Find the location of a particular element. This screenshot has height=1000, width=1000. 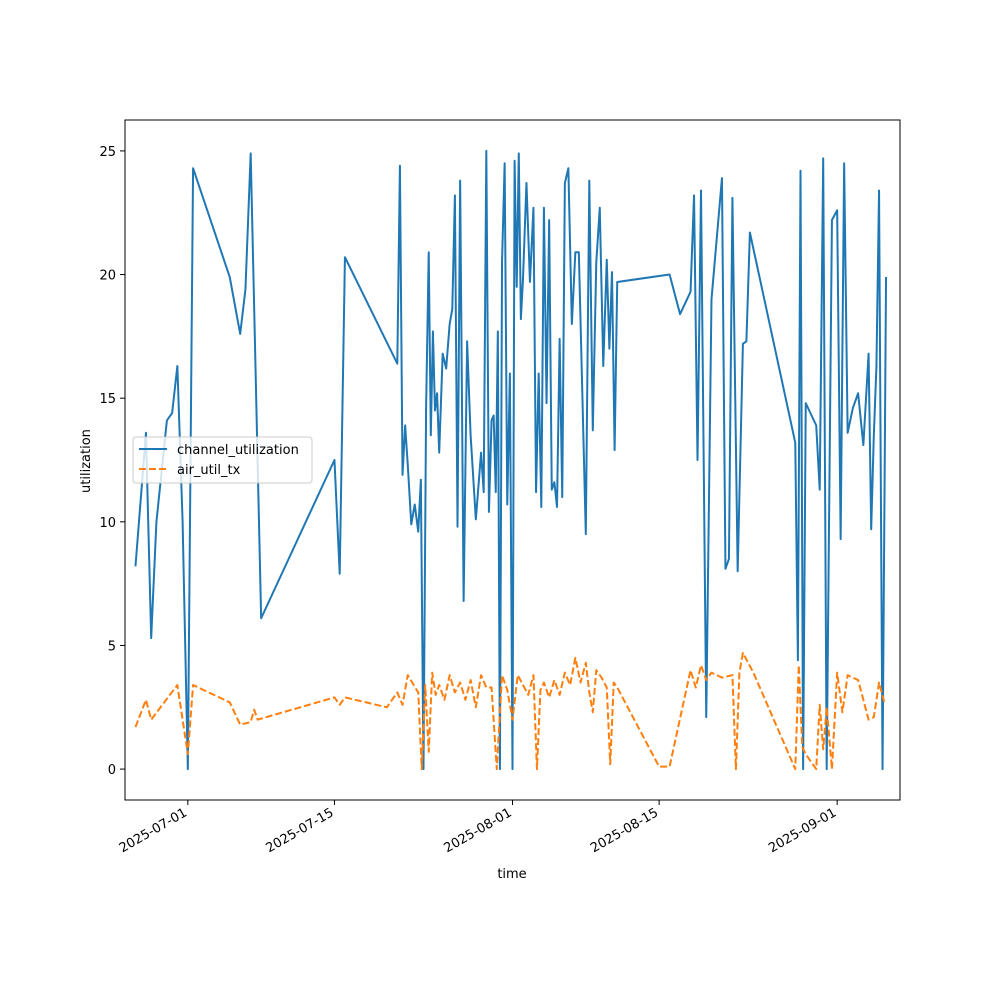

x-tick-label: 2025-08-01 is located at coordinates (478, 830).